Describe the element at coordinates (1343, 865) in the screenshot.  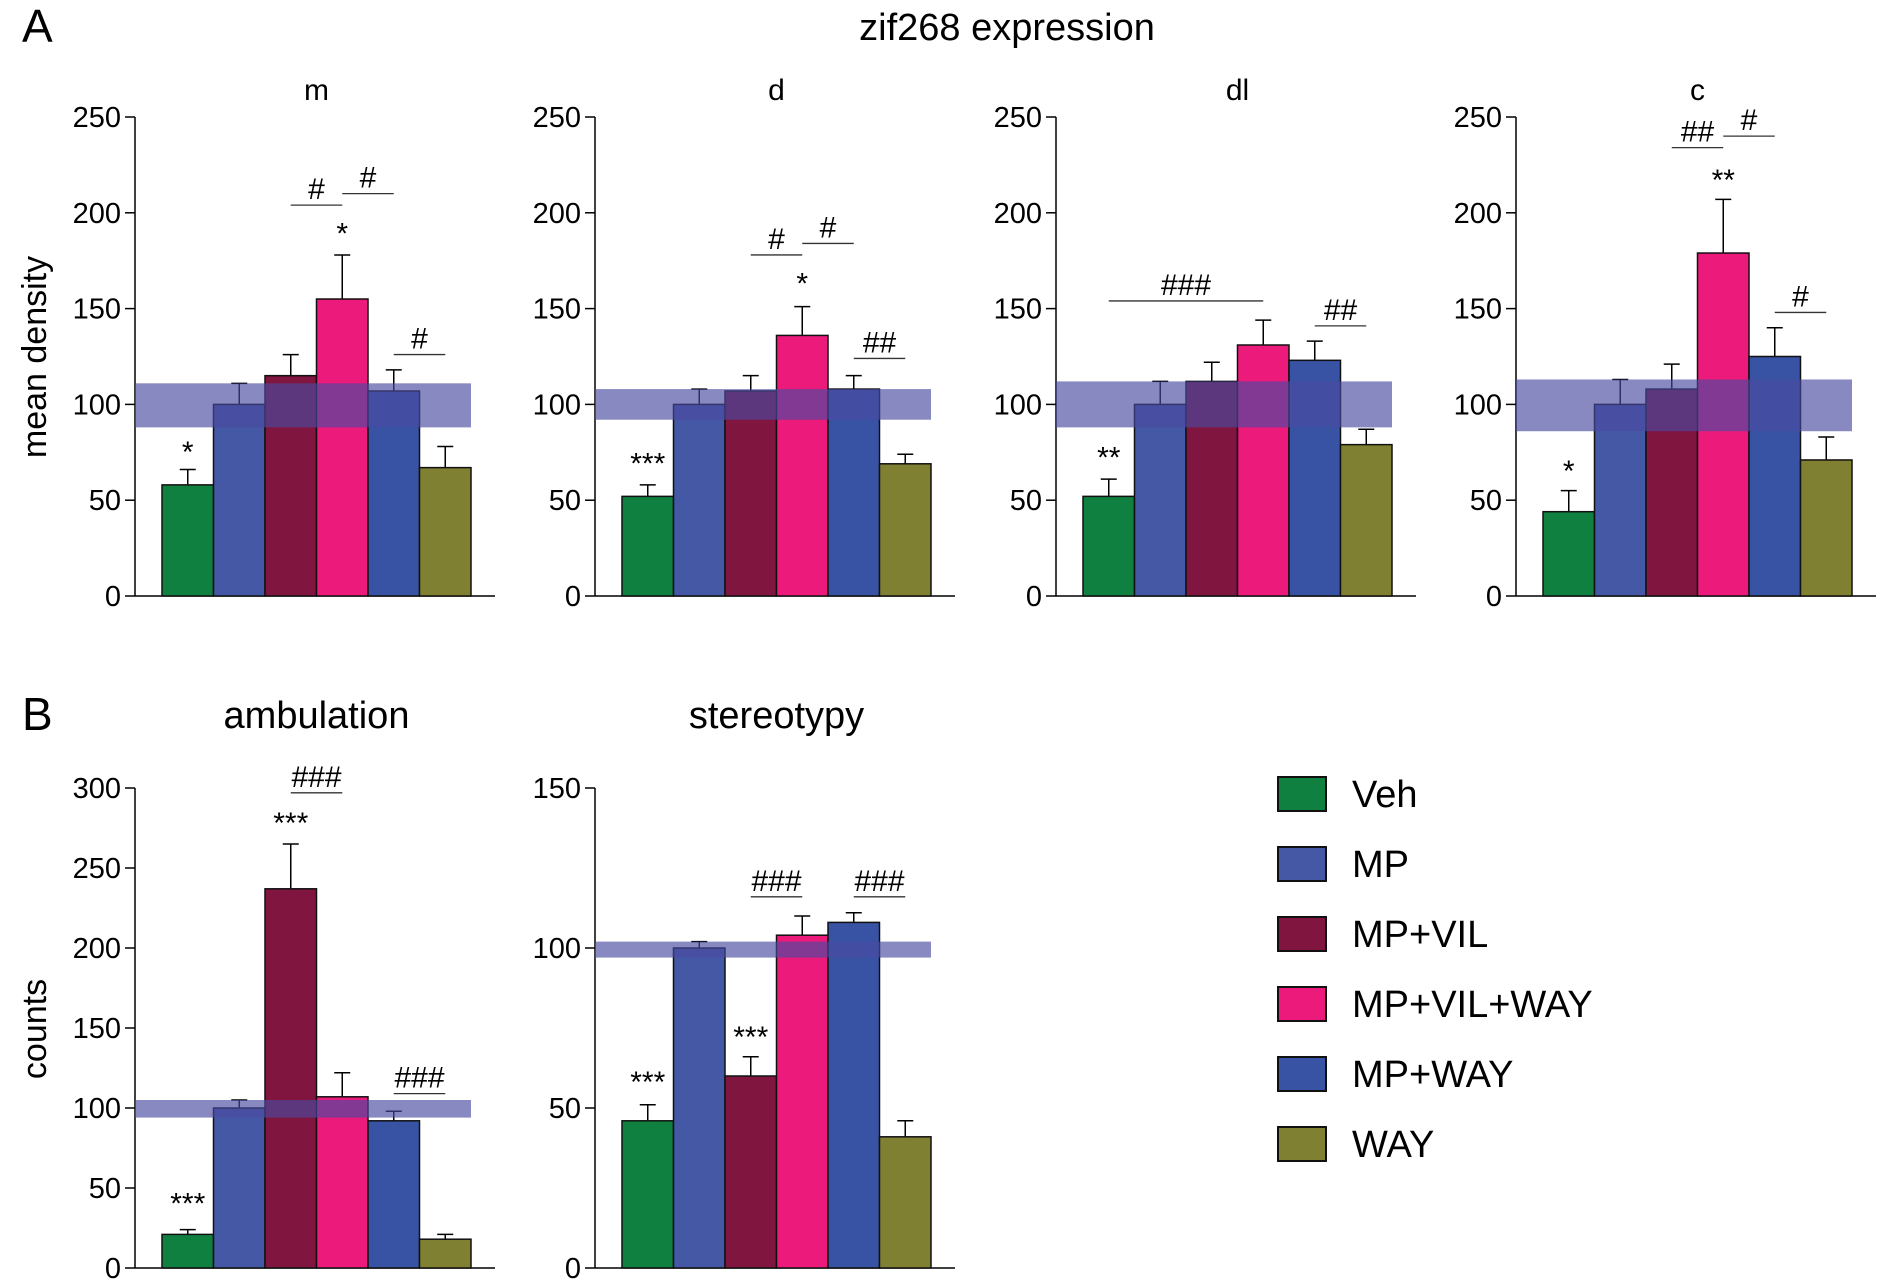
I see `legend-item: MP` at that location.